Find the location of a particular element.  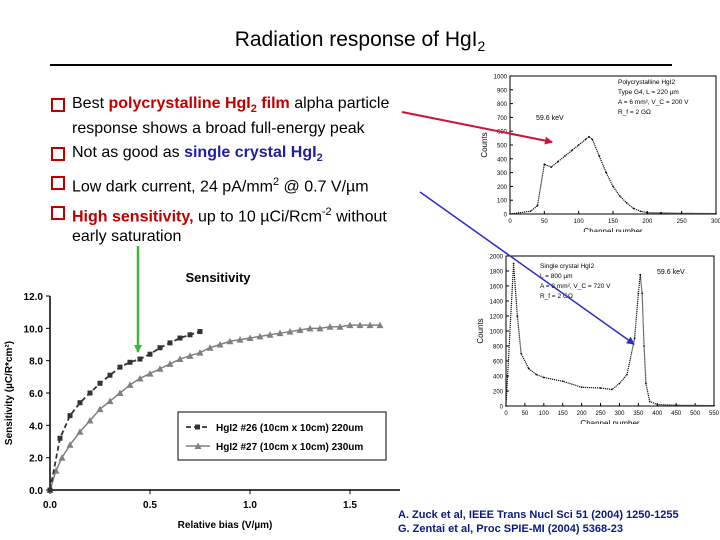

x-tick-label: 150 is located at coordinates (613, 222).